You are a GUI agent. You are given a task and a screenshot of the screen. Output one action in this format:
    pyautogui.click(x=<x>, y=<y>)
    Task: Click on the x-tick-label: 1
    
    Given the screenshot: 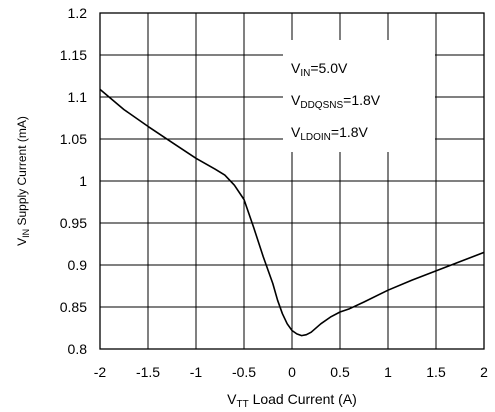 What is the action you would take?
    pyautogui.click(x=388, y=372)
    